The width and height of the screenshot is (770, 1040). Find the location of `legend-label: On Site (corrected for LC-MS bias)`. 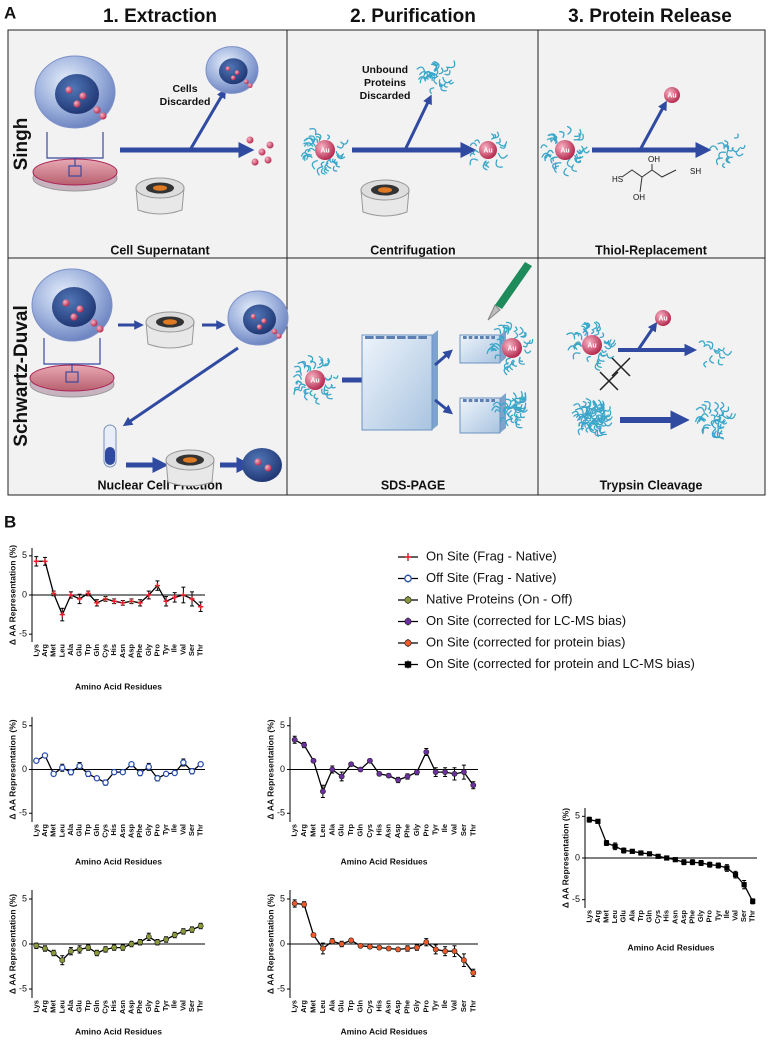

legend-label: On Site (corrected for LC-MS bias) is located at coordinates (526, 620).